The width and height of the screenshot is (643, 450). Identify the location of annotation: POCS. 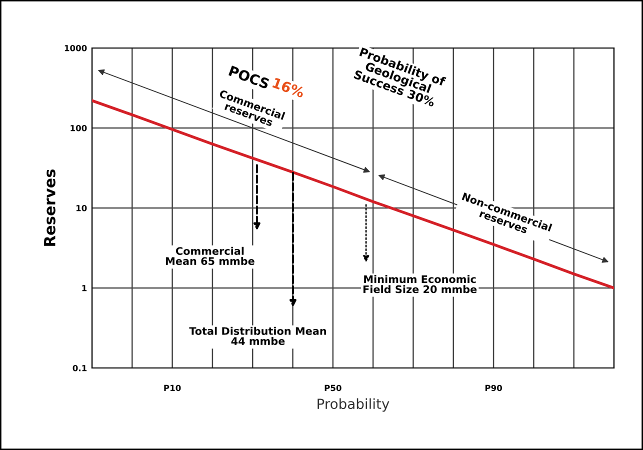
(249, 77).